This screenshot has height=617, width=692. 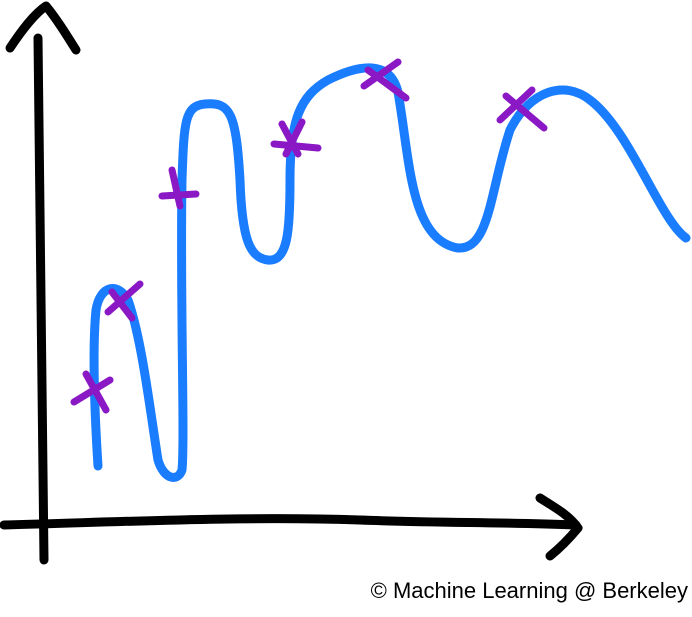 I want to click on y-axis-arrowhead, so click(x=43, y=28).